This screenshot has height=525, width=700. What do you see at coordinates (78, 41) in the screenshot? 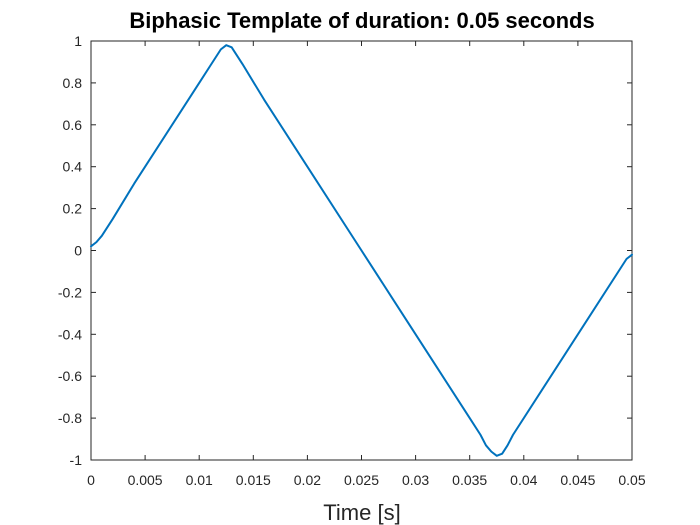
I see `y-tick-label: 1` at bounding box center [78, 41].